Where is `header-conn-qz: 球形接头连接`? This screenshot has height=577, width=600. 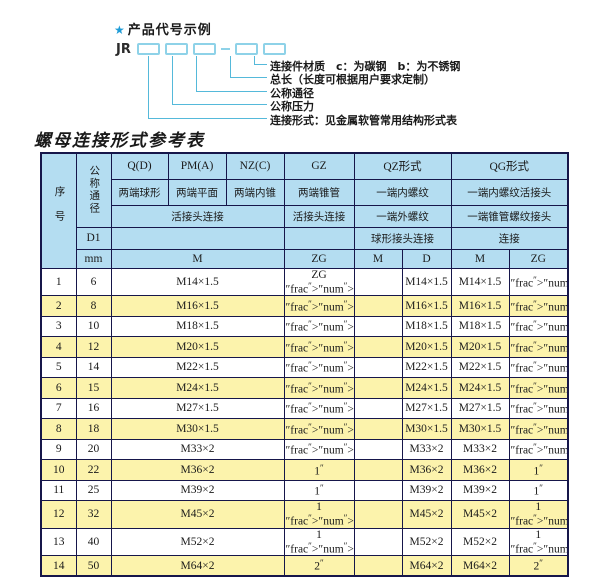
header-conn-qz: 球形接头连接 is located at coordinates (402, 238).